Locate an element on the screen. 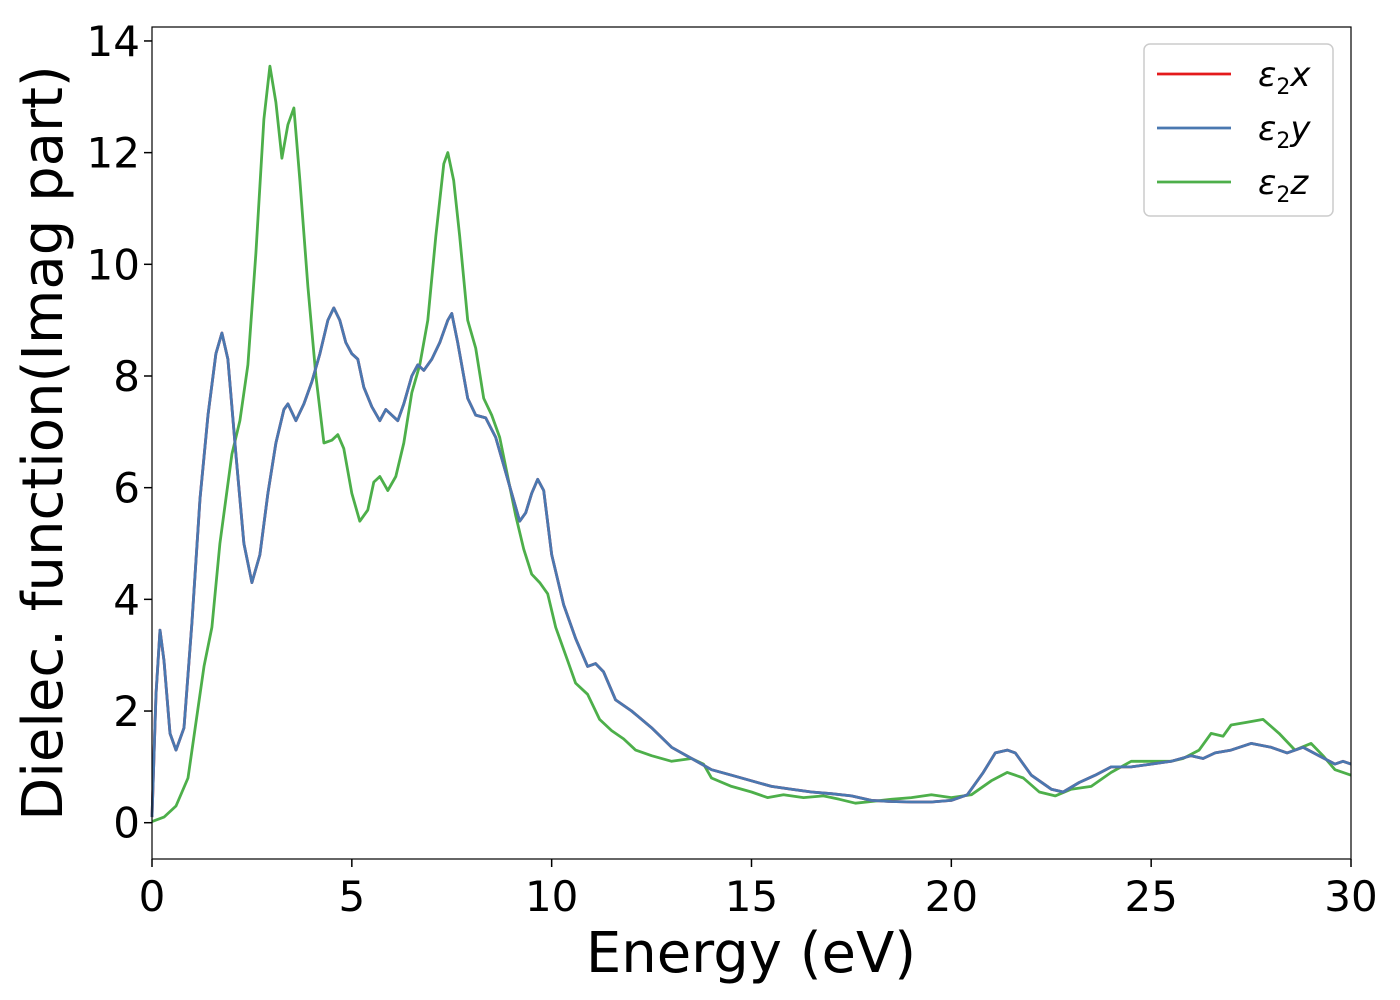 The image size is (1400, 1000). legend: ε2x ε2y ε2z is located at coordinates (1238, 130).